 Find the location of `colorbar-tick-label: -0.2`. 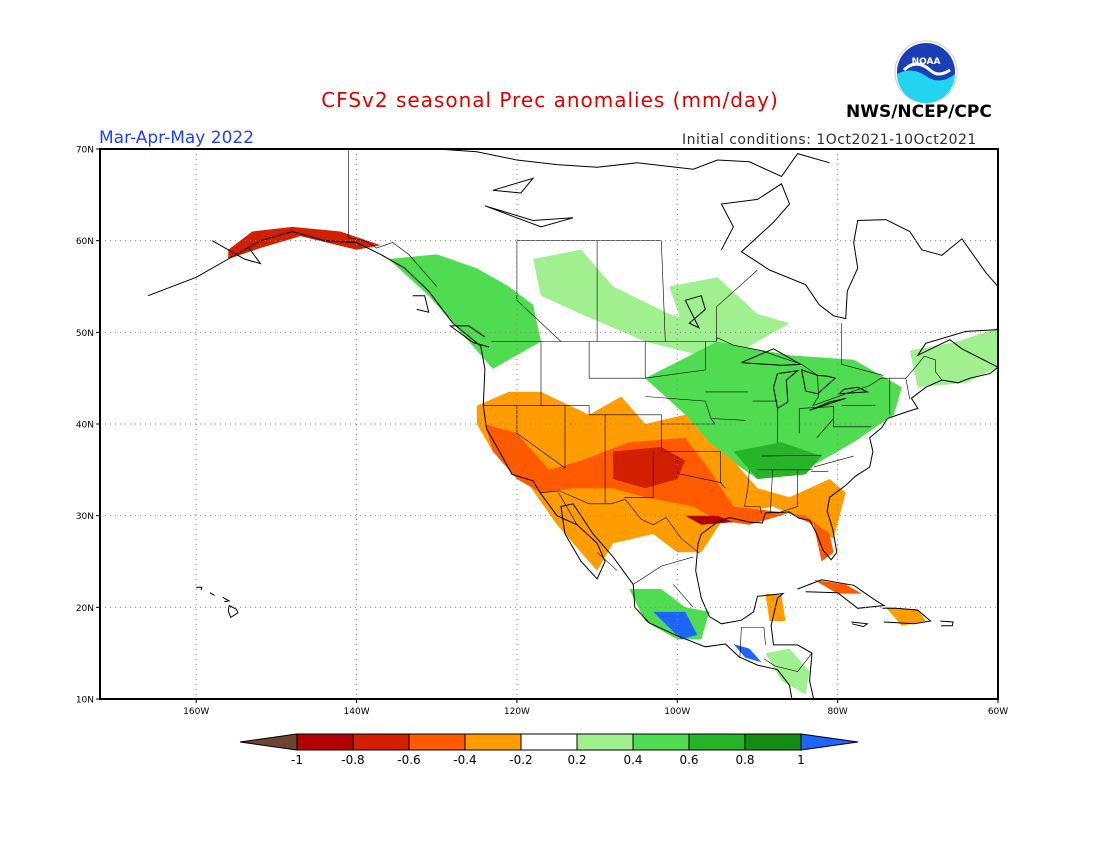

colorbar-tick-label: -0.2 is located at coordinates (520, 760).